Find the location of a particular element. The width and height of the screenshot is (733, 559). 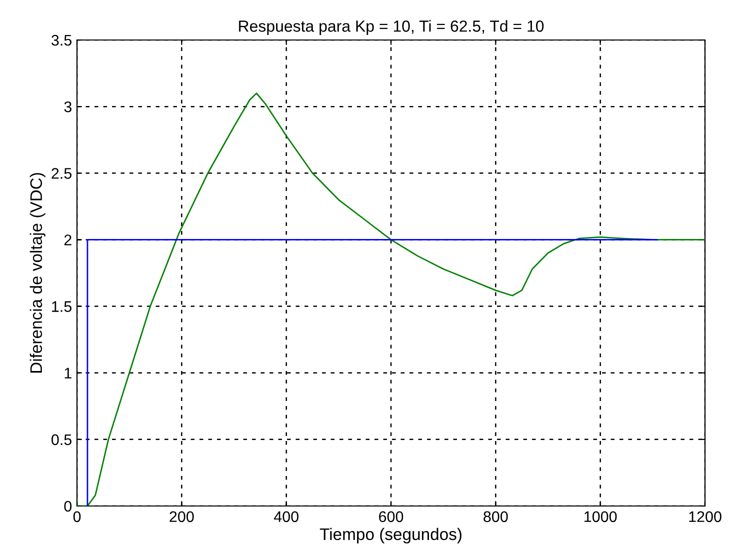

x-axis-title: Tiempo (segundos) is located at coordinates (391, 536).